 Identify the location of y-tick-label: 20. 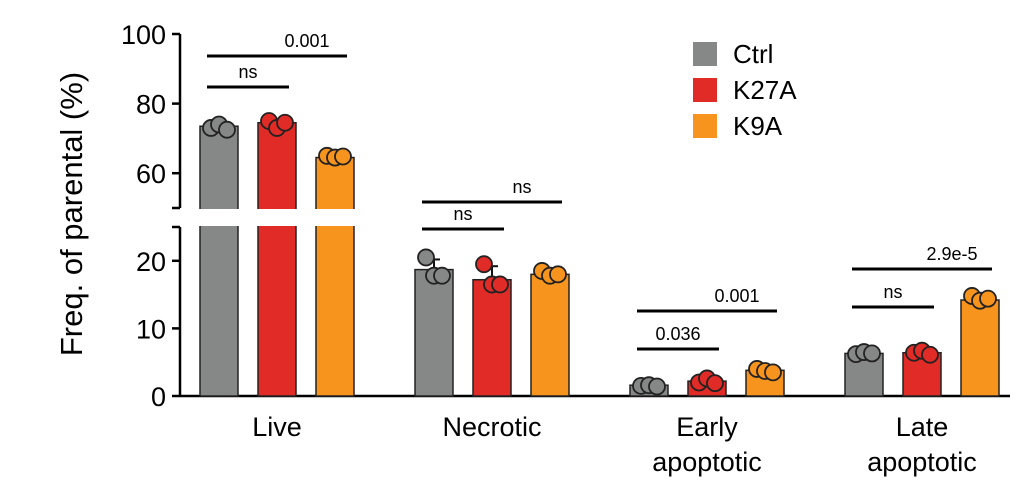
(151, 262).